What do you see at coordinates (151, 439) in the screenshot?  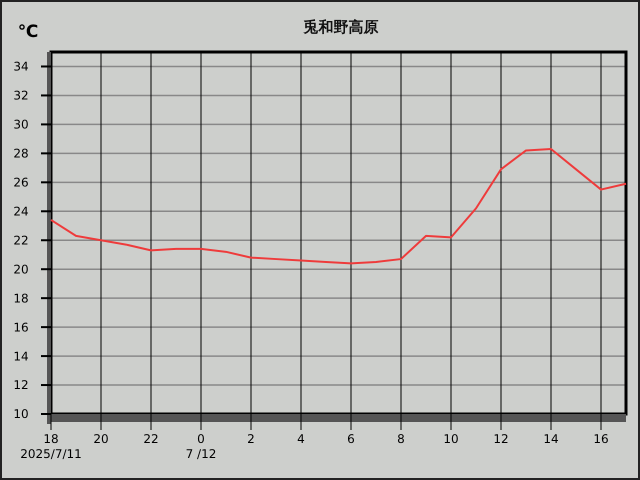 I see `x-tick-label: 22` at bounding box center [151, 439].